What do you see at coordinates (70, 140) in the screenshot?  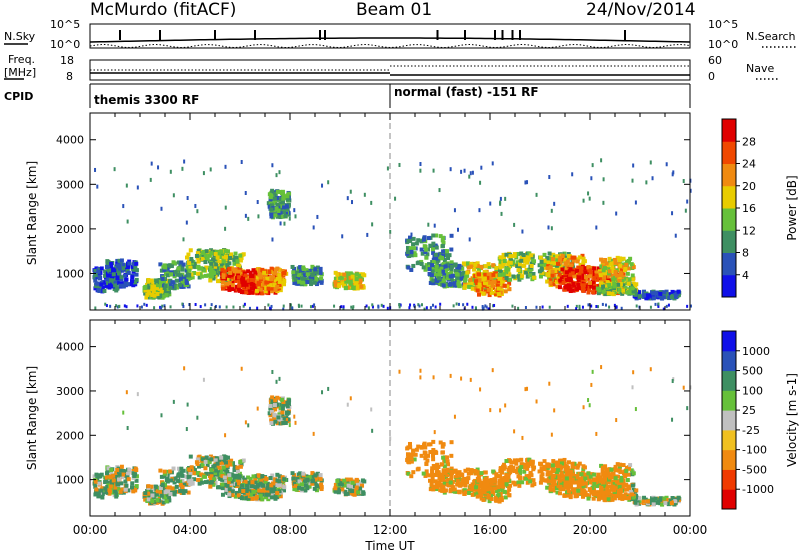 I see `y-tick-label: 4000` at bounding box center [70, 140].